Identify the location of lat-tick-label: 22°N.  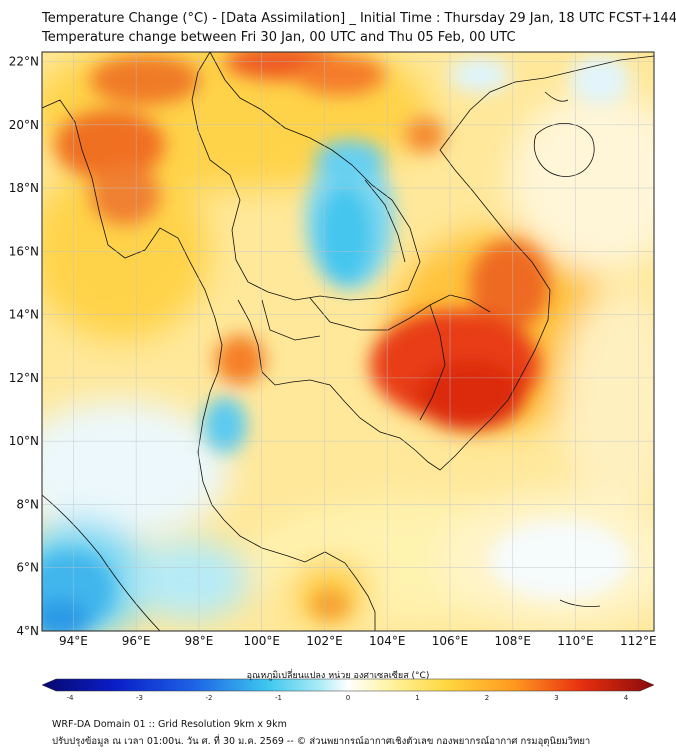
(24, 61).